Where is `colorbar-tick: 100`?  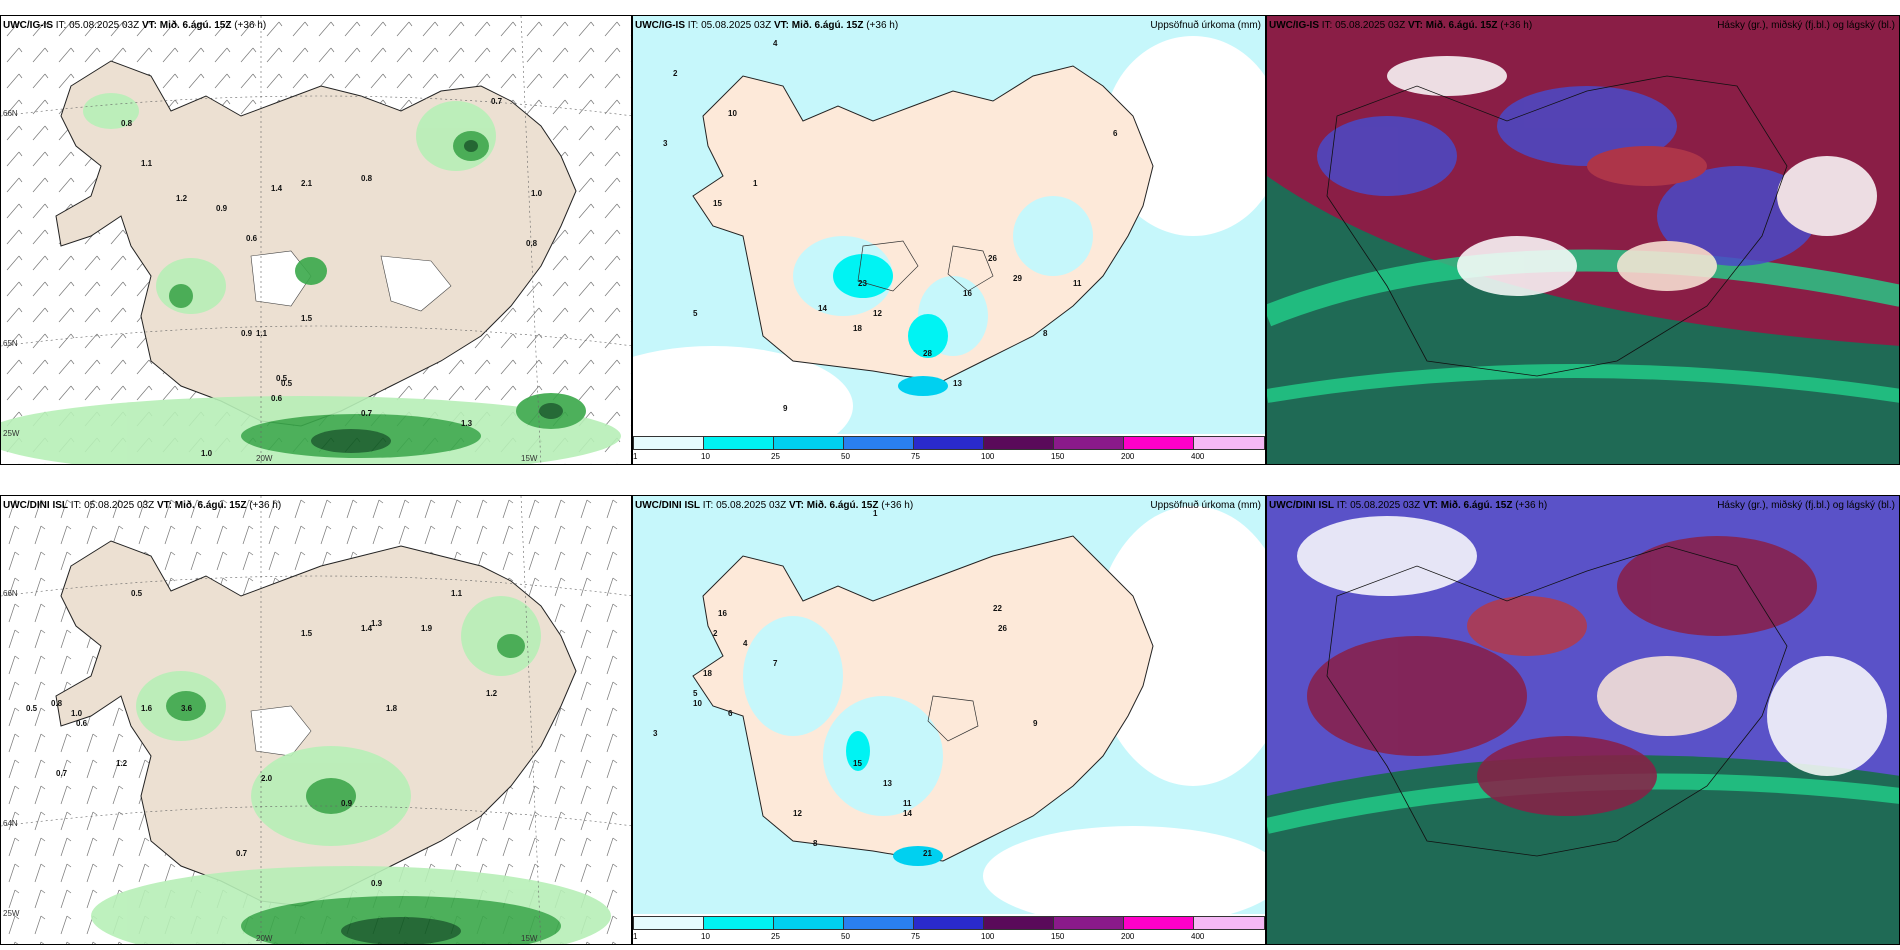
colorbar-tick: 100 is located at coordinates (988, 936).